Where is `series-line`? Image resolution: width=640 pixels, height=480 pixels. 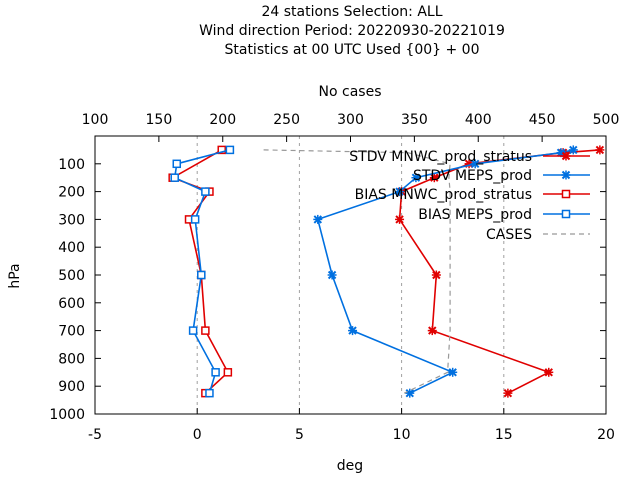
series-line is located at coordinates (357, 271).